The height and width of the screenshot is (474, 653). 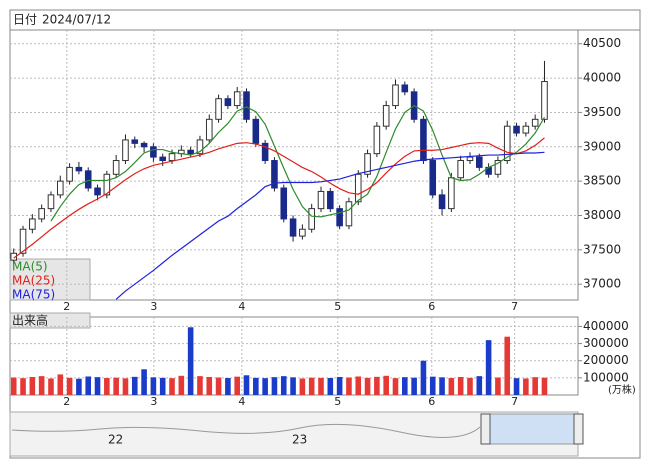 I want to click on y-tick-label: 100000, so click(x=606, y=377).